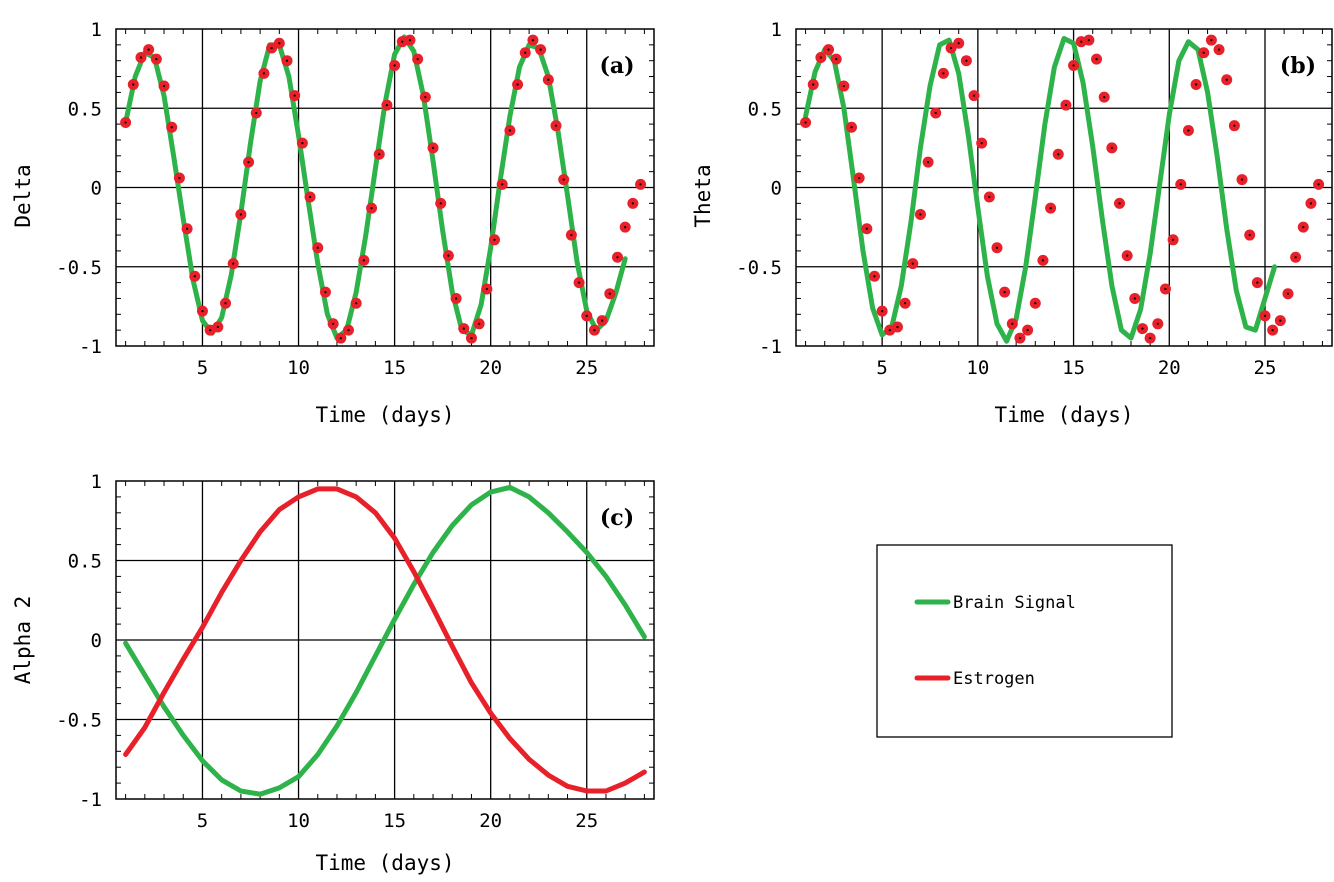 The width and height of the screenshot is (1334, 882). I want to click on plot-frame, so click(385, 187).